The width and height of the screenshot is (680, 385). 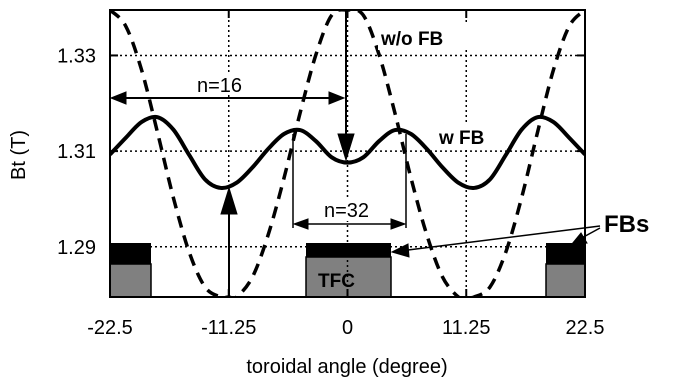 What do you see at coordinates (219, 86) in the screenshot?
I see `n16-label: n=16` at bounding box center [219, 86].